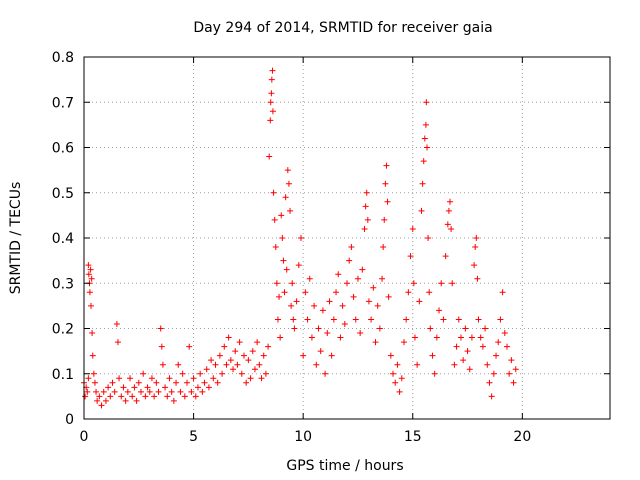 The image size is (640, 480). I want to click on y-axis-label: SRMTID / TECUs, so click(16, 238).